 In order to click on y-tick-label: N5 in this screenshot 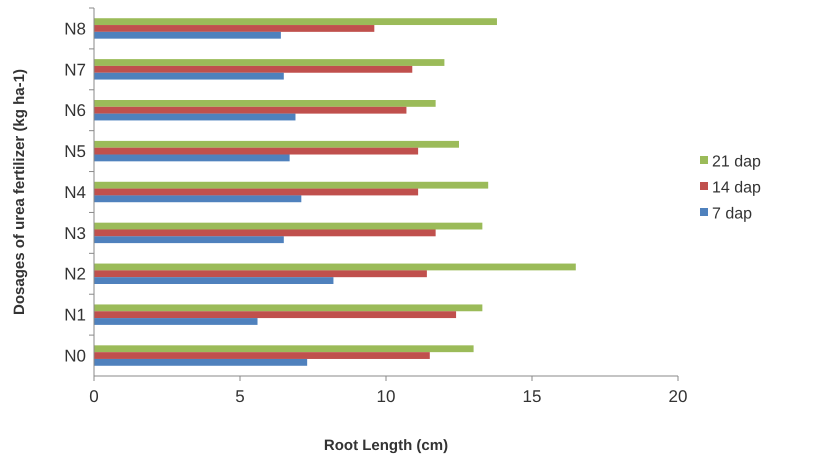, I will do `click(75, 152)`.